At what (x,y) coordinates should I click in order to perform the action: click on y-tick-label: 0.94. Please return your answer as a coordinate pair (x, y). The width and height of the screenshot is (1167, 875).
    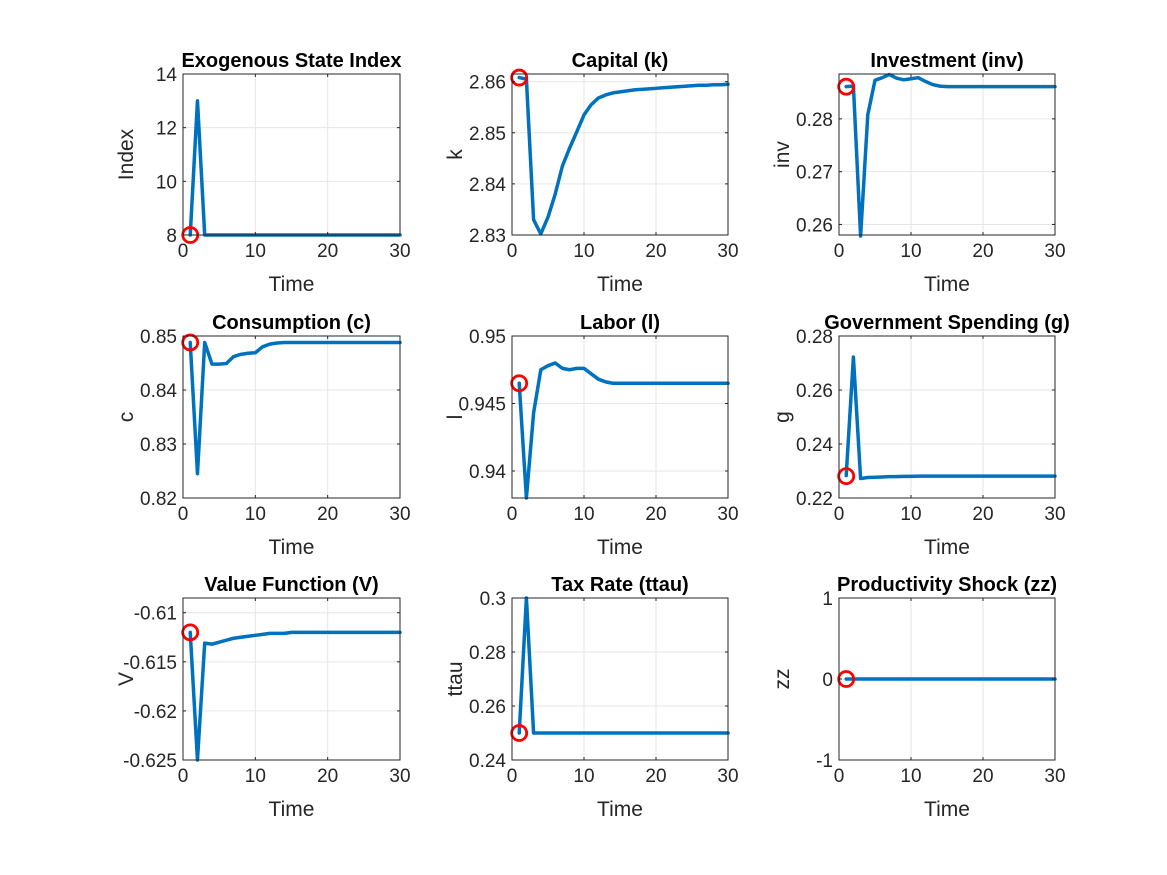
    Looking at the image, I should click on (487, 472).